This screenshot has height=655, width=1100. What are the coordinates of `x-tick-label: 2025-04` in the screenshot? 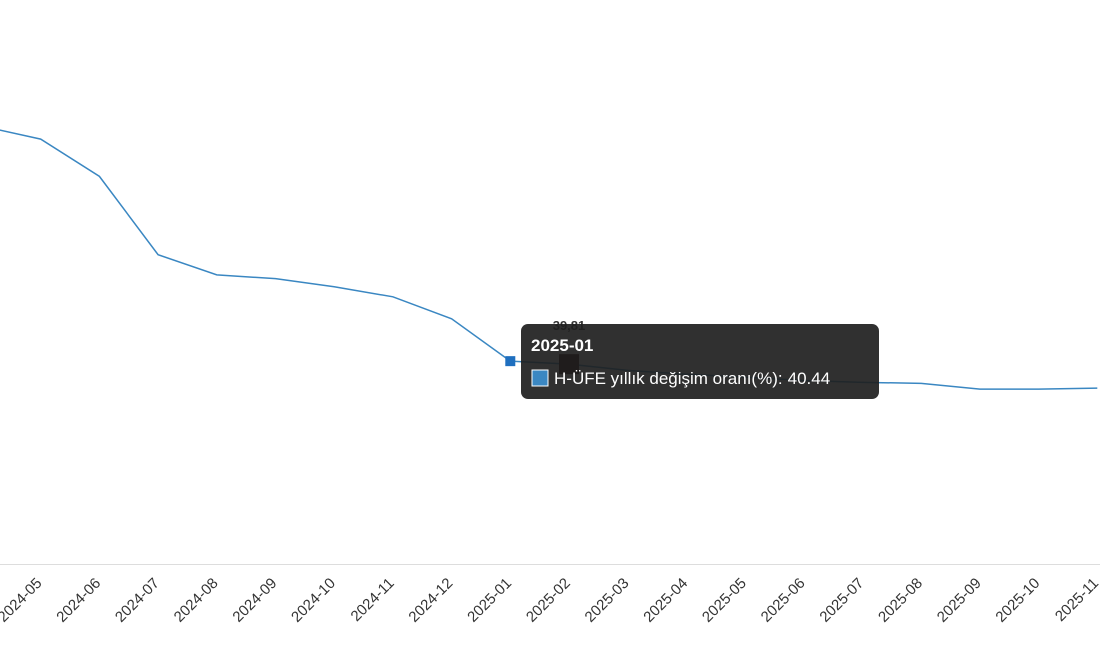 It's located at (665, 600).